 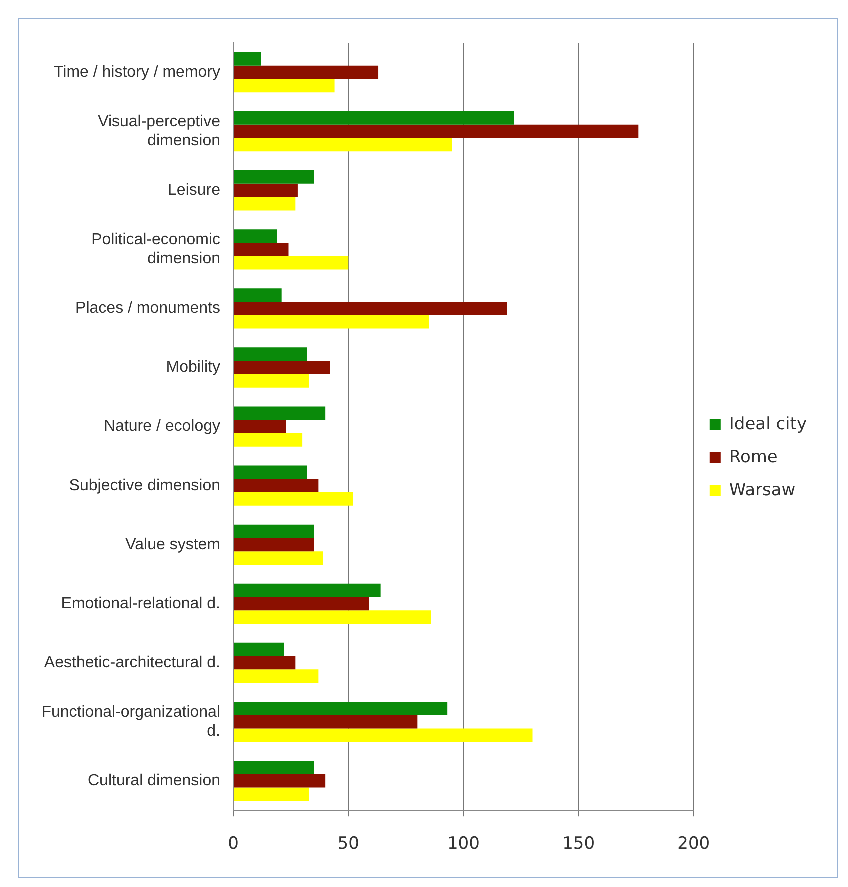 I want to click on y-tick-label: Time / history / memory, so click(x=137, y=72).